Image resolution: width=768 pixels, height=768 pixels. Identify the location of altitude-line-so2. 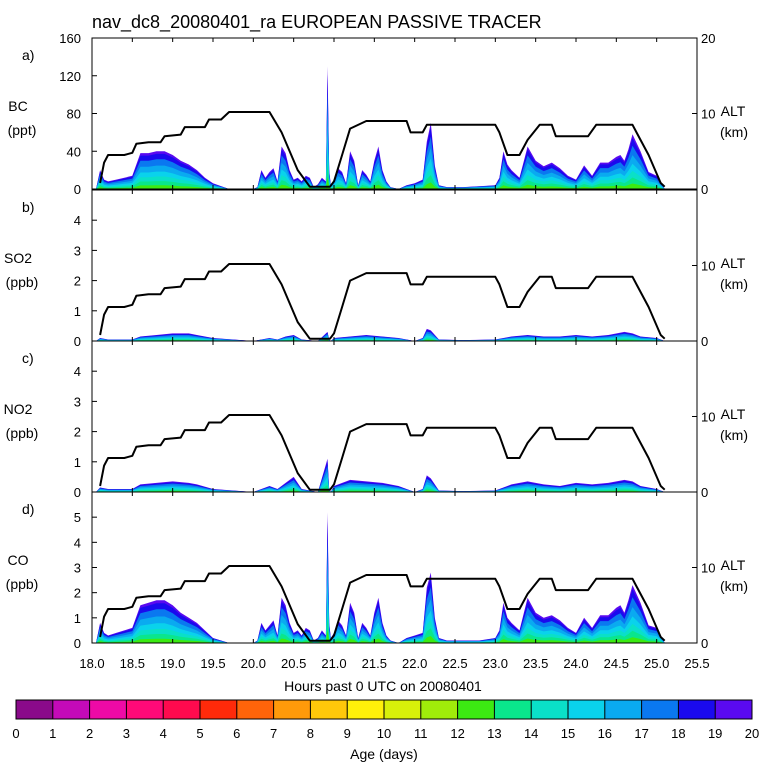
(382, 301).